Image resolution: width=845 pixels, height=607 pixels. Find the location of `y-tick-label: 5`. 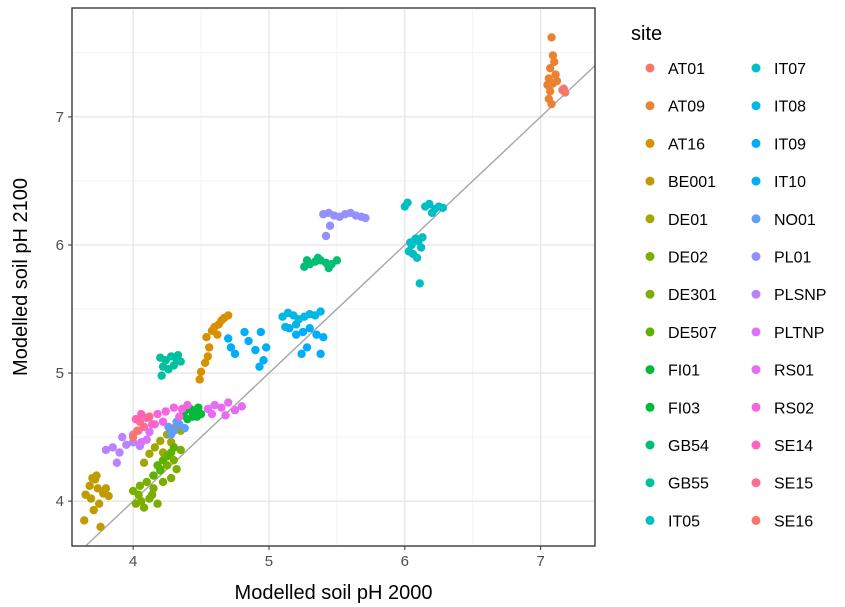

y-tick-label: 5 is located at coordinates (60, 373).